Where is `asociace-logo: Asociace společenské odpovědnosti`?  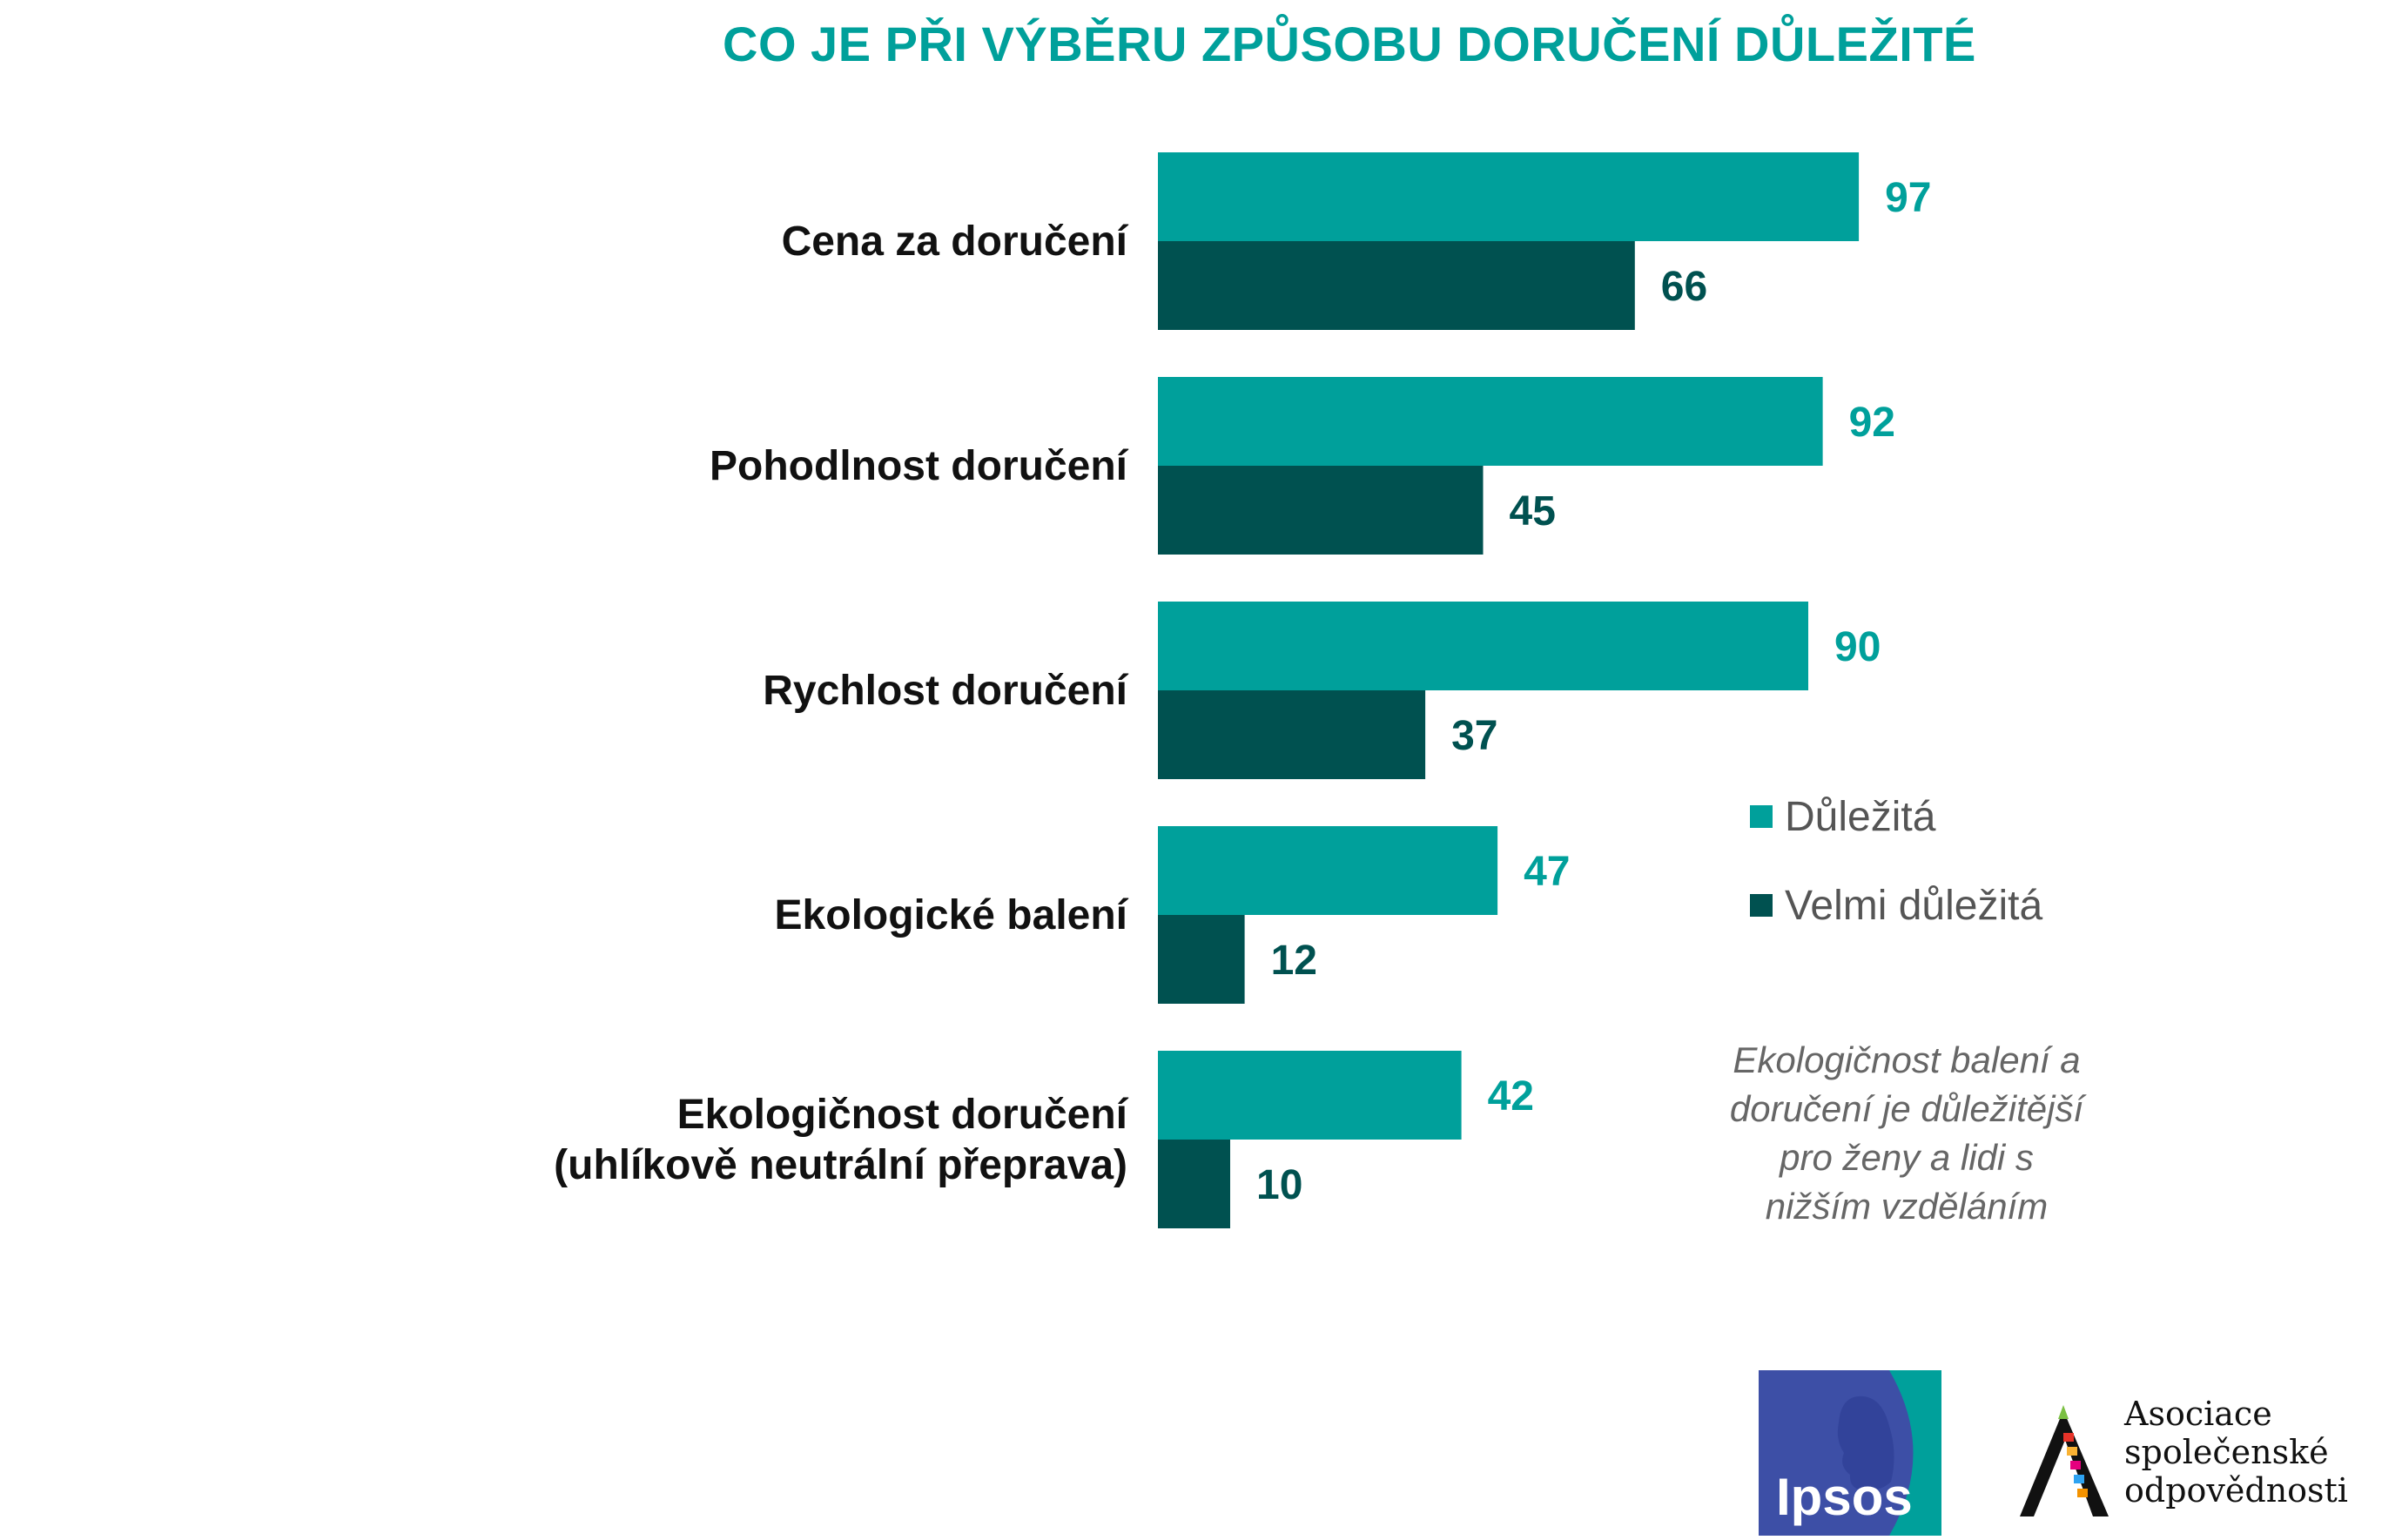 asociace-logo: Asociace společenské odpovědnosti is located at coordinates (2196, 1458).